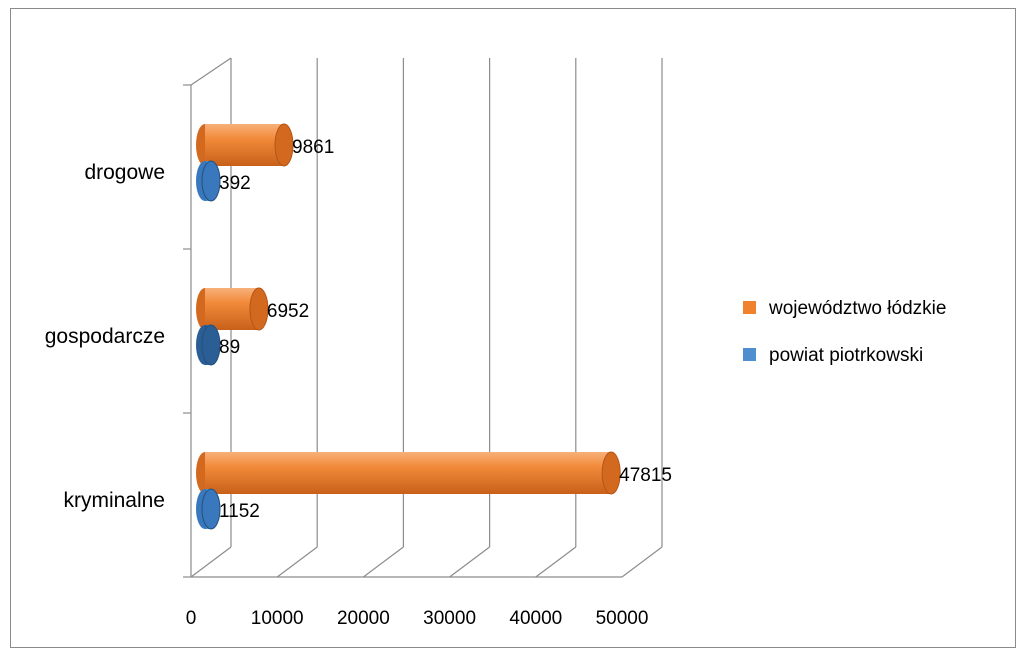 The width and height of the screenshot is (1018, 650). What do you see at coordinates (191, 618) in the screenshot?
I see `x-tick-label: 0` at bounding box center [191, 618].